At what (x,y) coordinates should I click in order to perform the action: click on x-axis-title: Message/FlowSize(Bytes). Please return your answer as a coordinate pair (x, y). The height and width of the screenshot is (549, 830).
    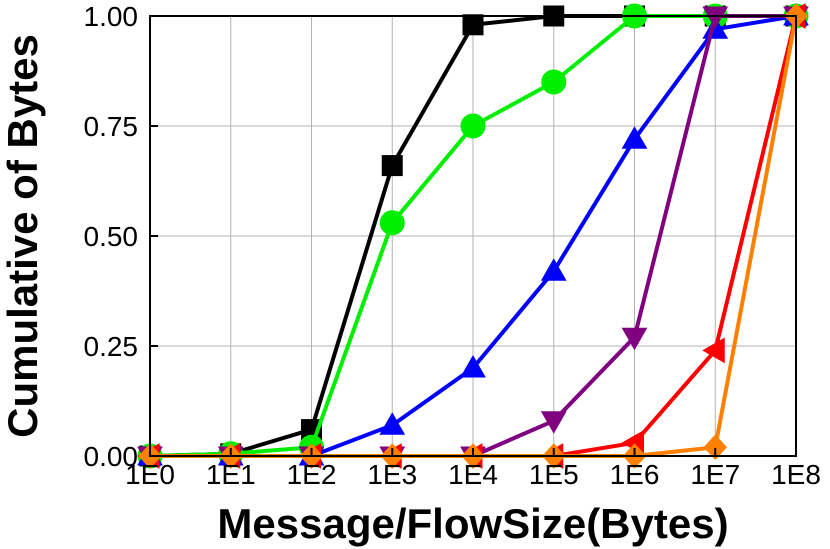
    Looking at the image, I should click on (472, 523).